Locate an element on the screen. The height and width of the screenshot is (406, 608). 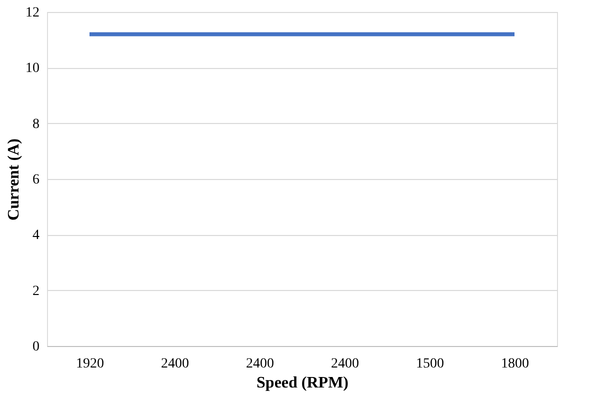
y-tick-label: 0 is located at coordinates (36, 347).